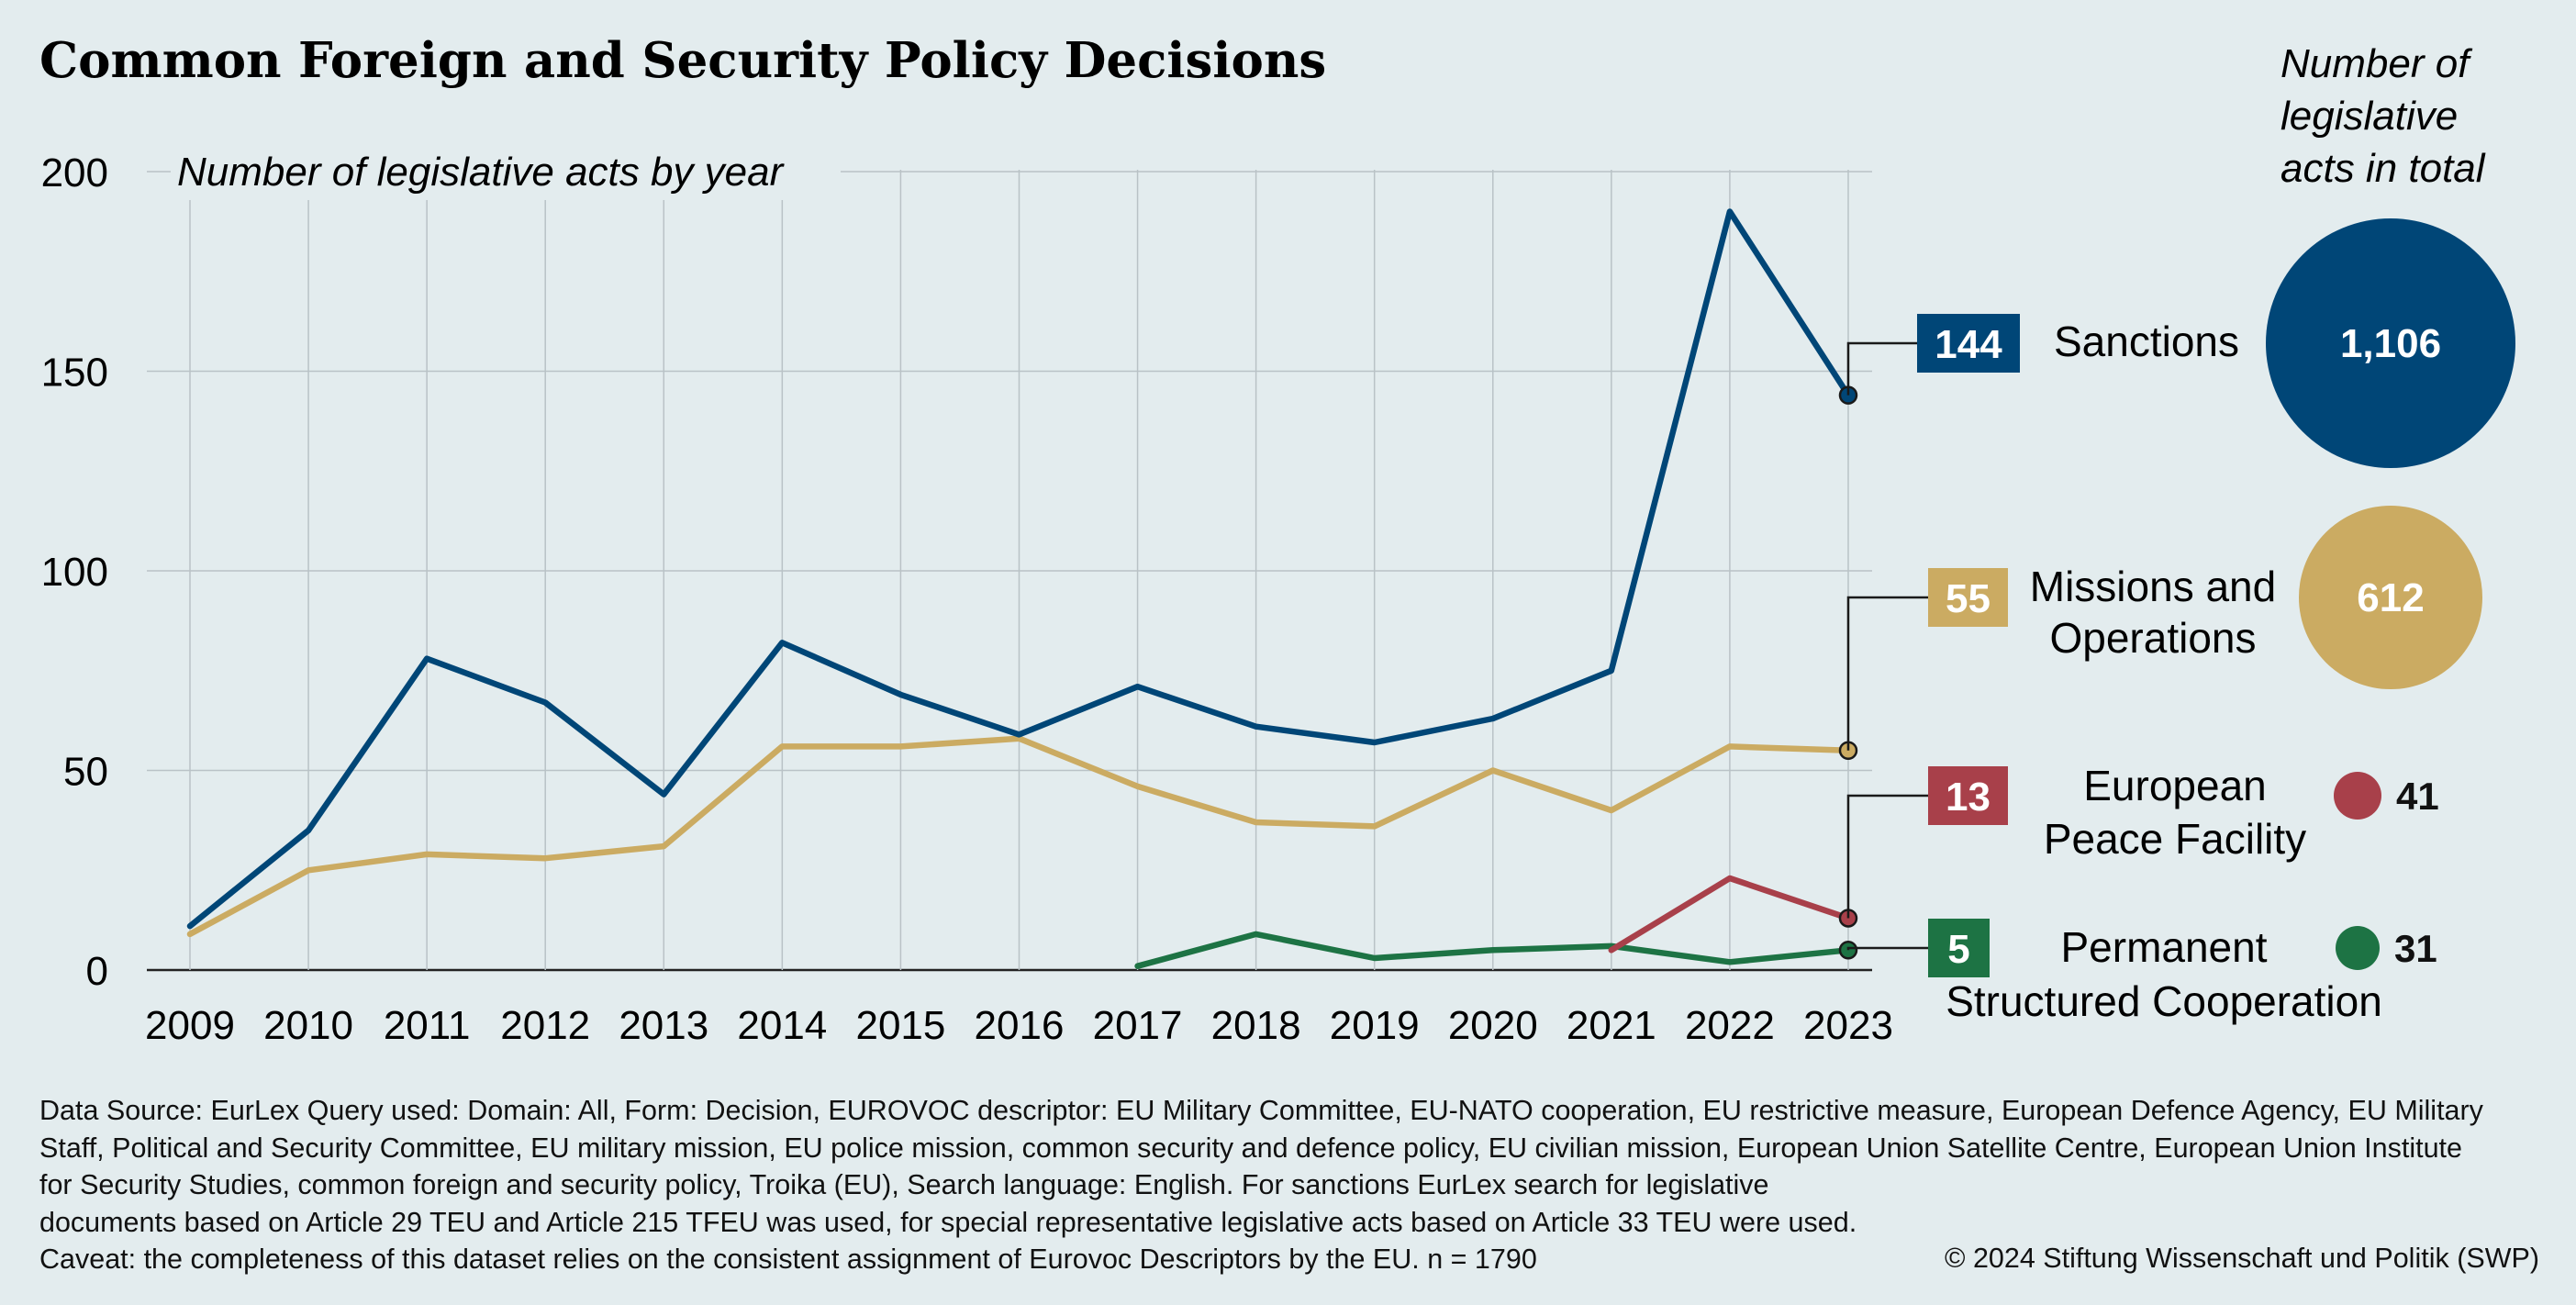 This screenshot has height=1305, width=2576. Describe the element at coordinates (2152, 638) in the screenshot. I see `series-label-missions: Operations` at that location.